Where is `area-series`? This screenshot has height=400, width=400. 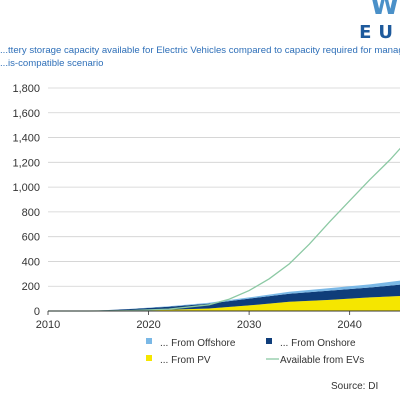
area-series is located at coordinates (224, 295).